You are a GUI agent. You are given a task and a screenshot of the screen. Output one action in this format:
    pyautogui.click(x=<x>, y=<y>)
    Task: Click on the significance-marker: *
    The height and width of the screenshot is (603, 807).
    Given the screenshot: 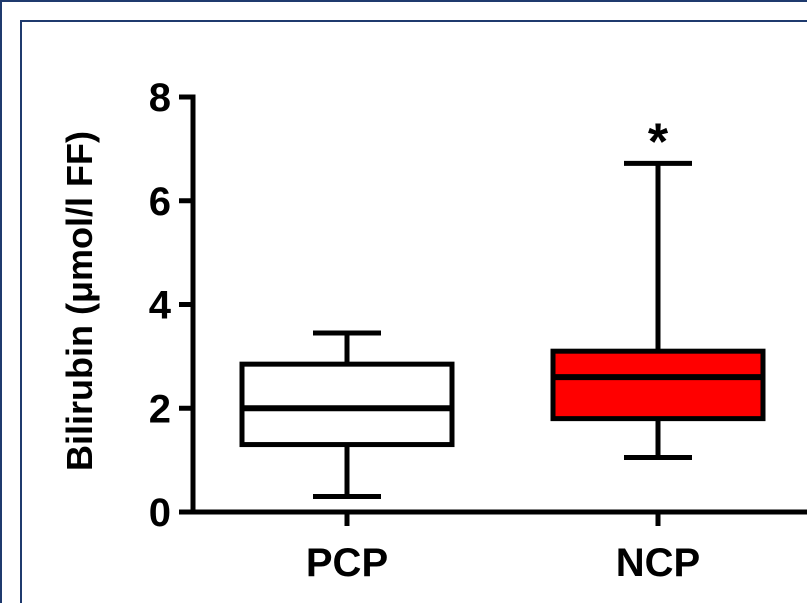 What is the action you would take?
    pyautogui.click(x=658, y=142)
    